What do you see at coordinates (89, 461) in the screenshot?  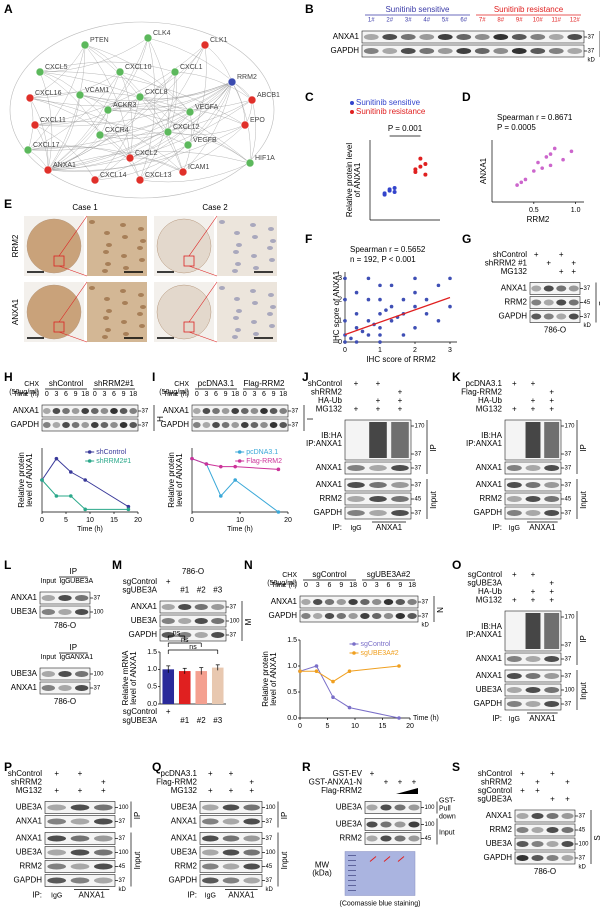 I see `legend-marker` at bounding box center [89, 461].